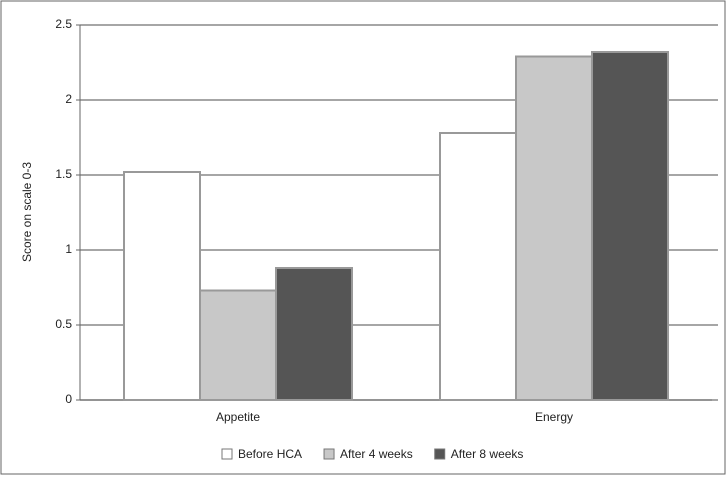 The height and width of the screenshot is (480, 726). What do you see at coordinates (63, 324) in the screenshot?
I see `y-tick-label: 0.5` at bounding box center [63, 324].